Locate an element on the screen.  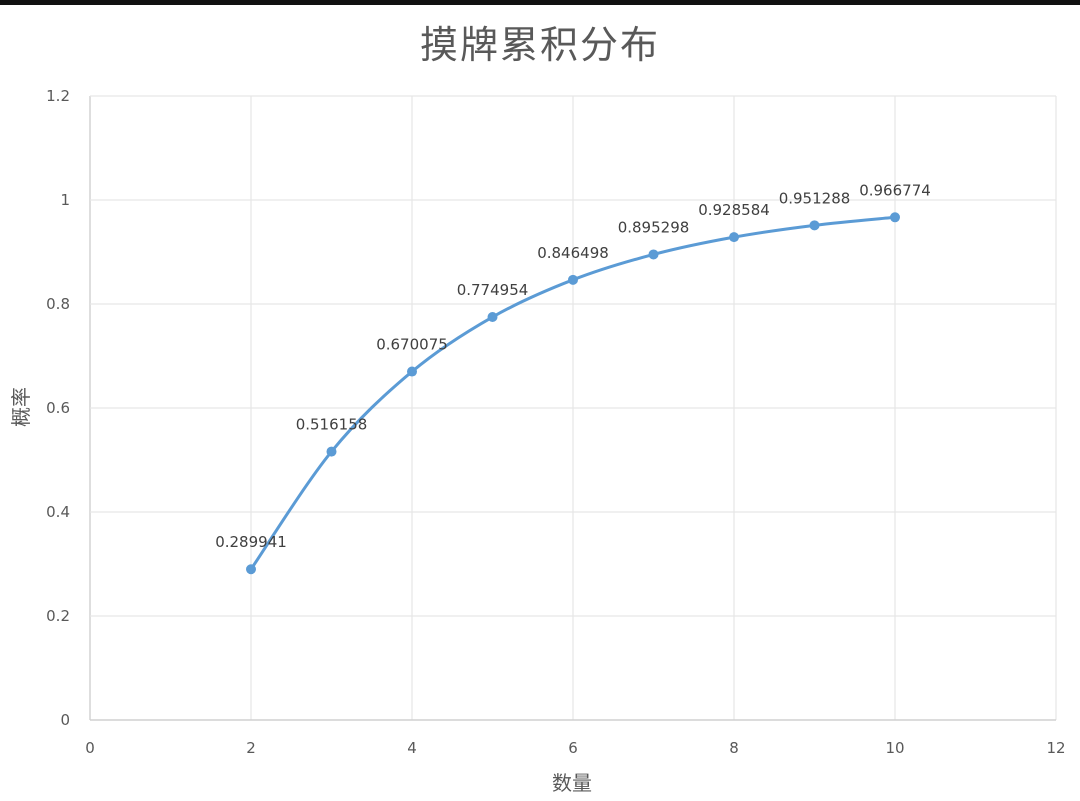
x-tick-label: 4 is located at coordinates (412, 748).